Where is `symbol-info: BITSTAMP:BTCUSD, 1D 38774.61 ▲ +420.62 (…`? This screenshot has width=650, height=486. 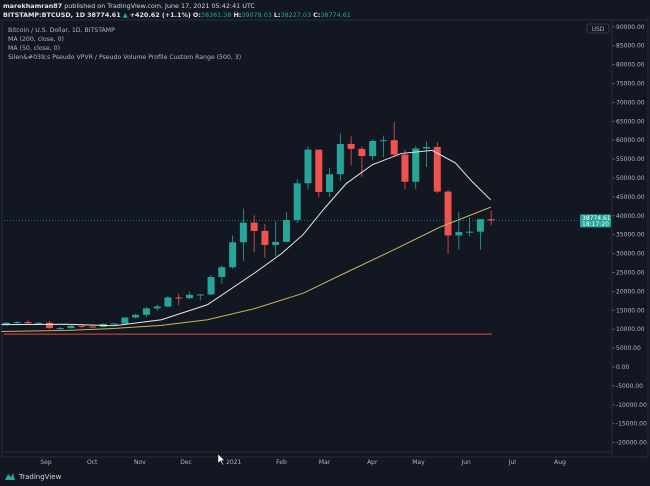 symbol-info: BITSTAMP:BTCUSD, 1D 38774.61 ▲ +420.62 (… is located at coordinates (177, 15).